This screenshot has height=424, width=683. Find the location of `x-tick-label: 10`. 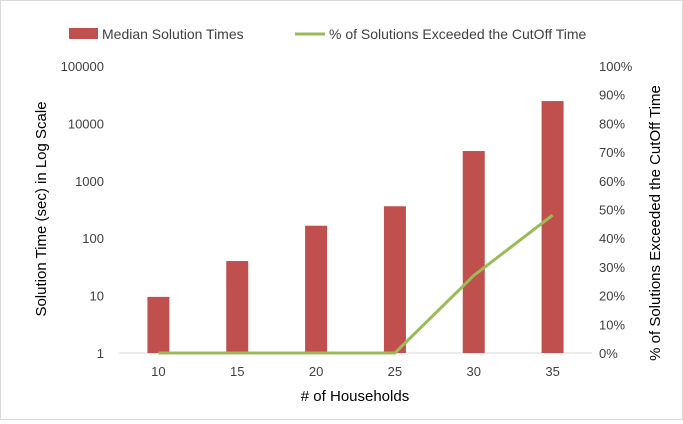

x-tick-label: 10 is located at coordinates (158, 371).